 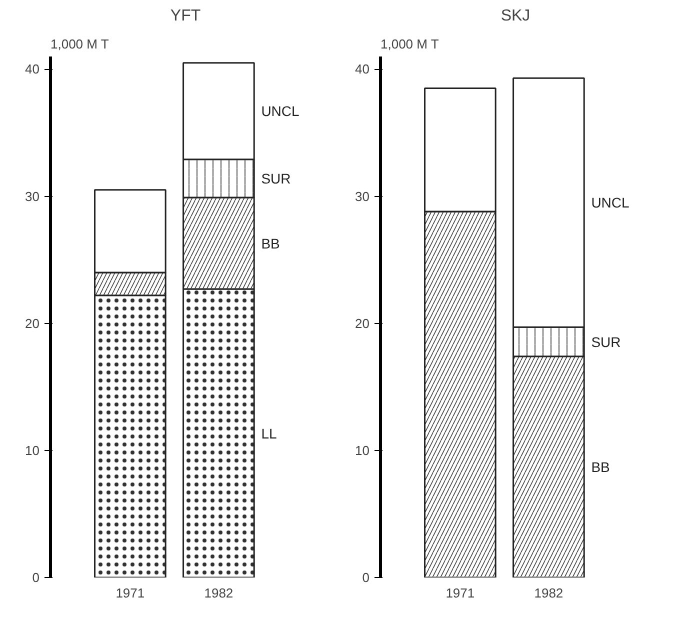 What do you see at coordinates (269, 433) in the screenshot?
I see `series-label: LL` at bounding box center [269, 433].